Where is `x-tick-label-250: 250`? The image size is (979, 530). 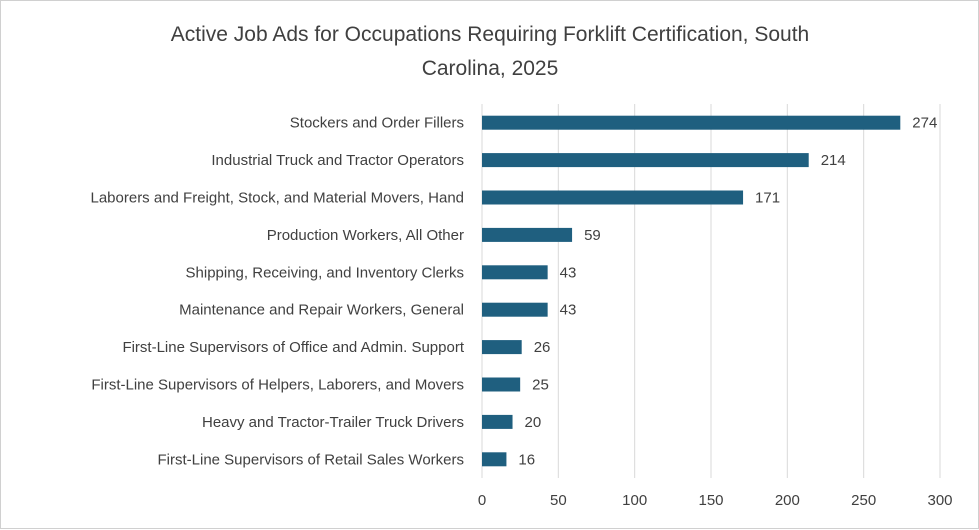
x-tick-label-250: 250 is located at coordinates (863, 500).